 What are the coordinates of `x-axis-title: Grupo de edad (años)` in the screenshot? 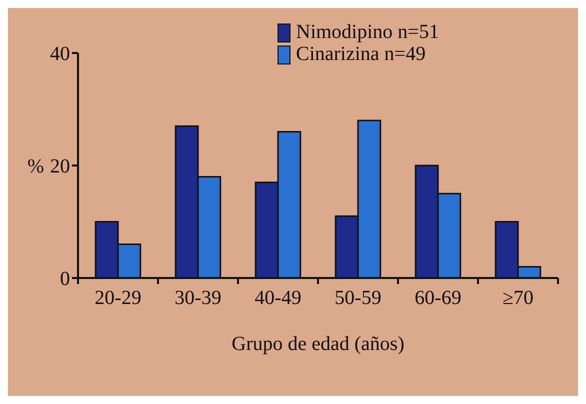 It's located at (318, 344).